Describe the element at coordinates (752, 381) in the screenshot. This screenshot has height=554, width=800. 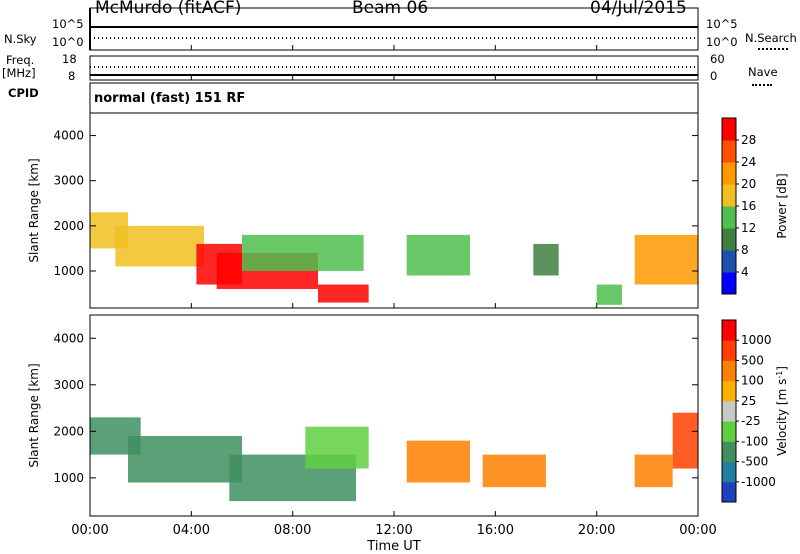
I see `velocity-colorbar-tick-label-2: 100` at that location.